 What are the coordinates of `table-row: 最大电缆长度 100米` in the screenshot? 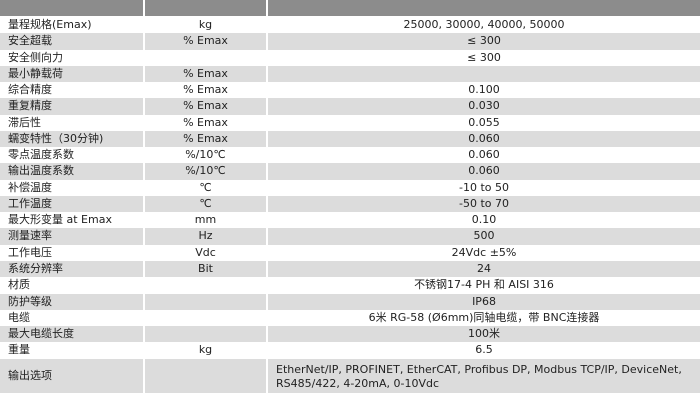 It's located at (350, 334).